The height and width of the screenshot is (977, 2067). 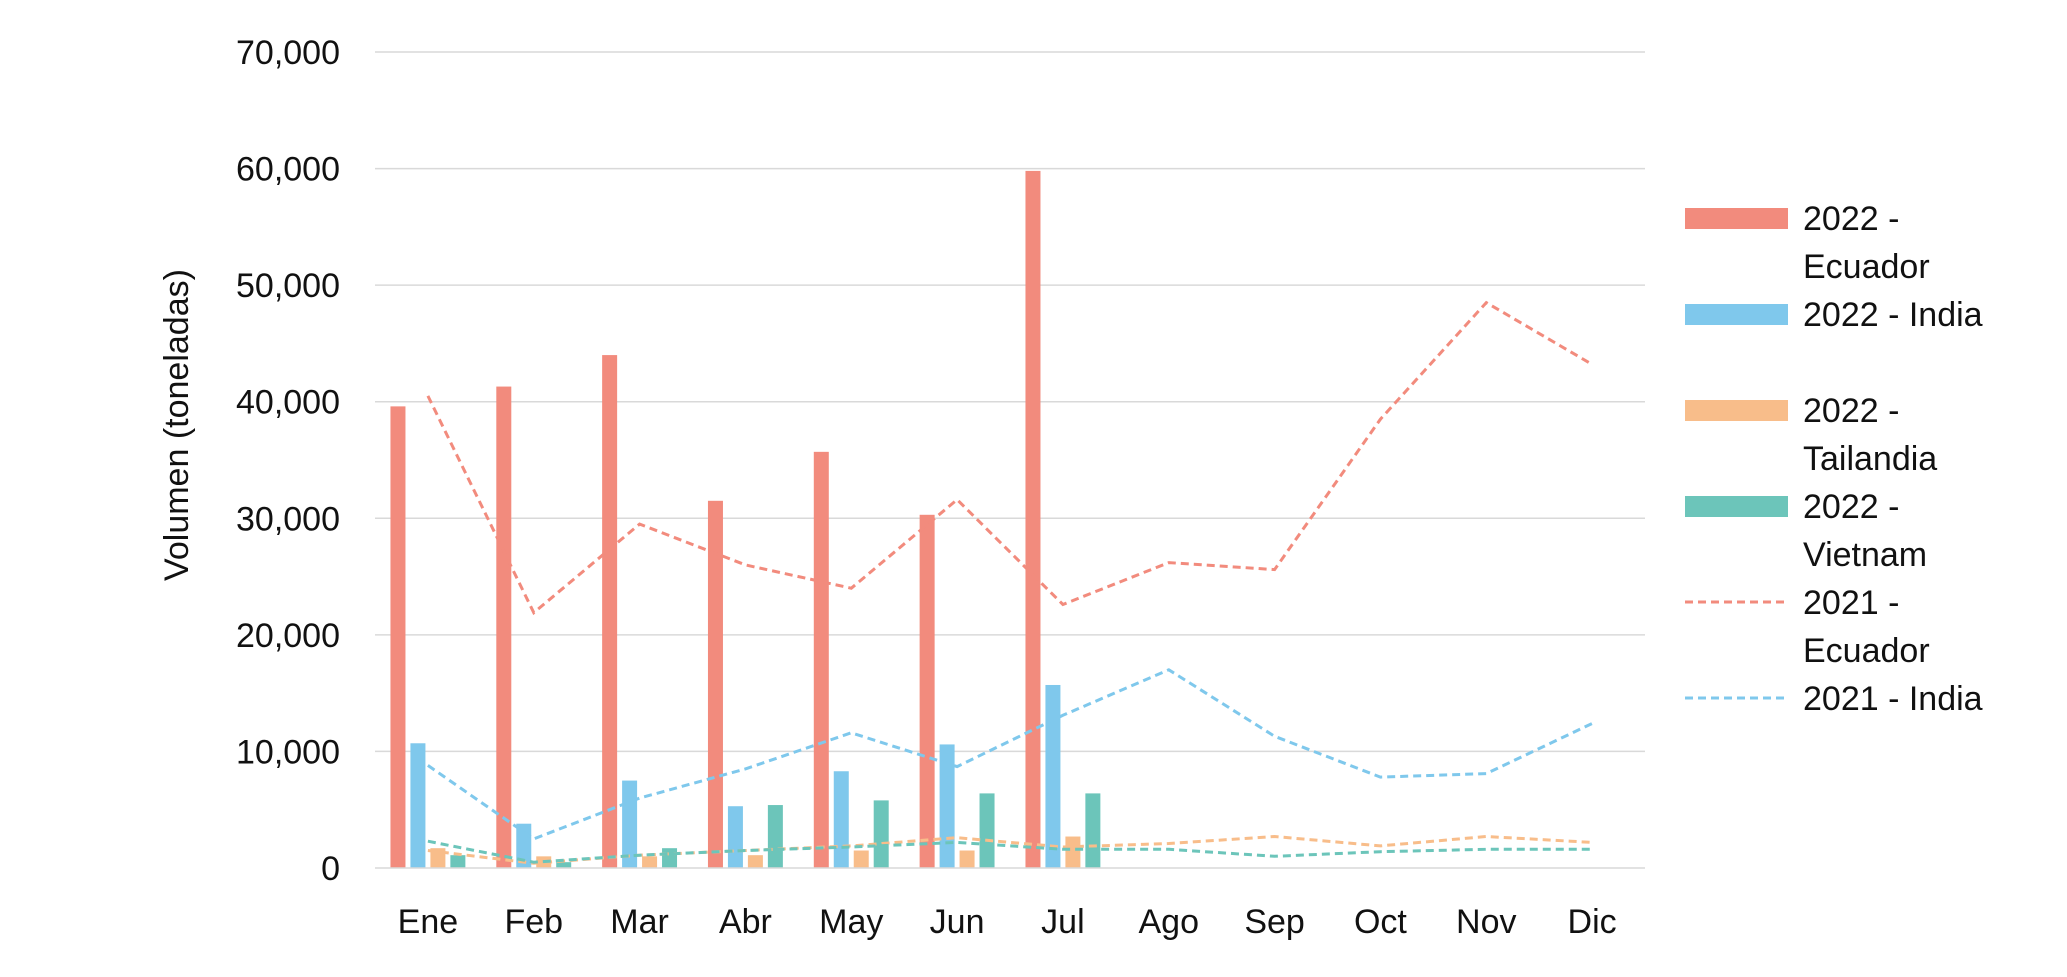 What do you see at coordinates (288, 286) in the screenshot?
I see `y-tick-label: 50,000` at bounding box center [288, 286].